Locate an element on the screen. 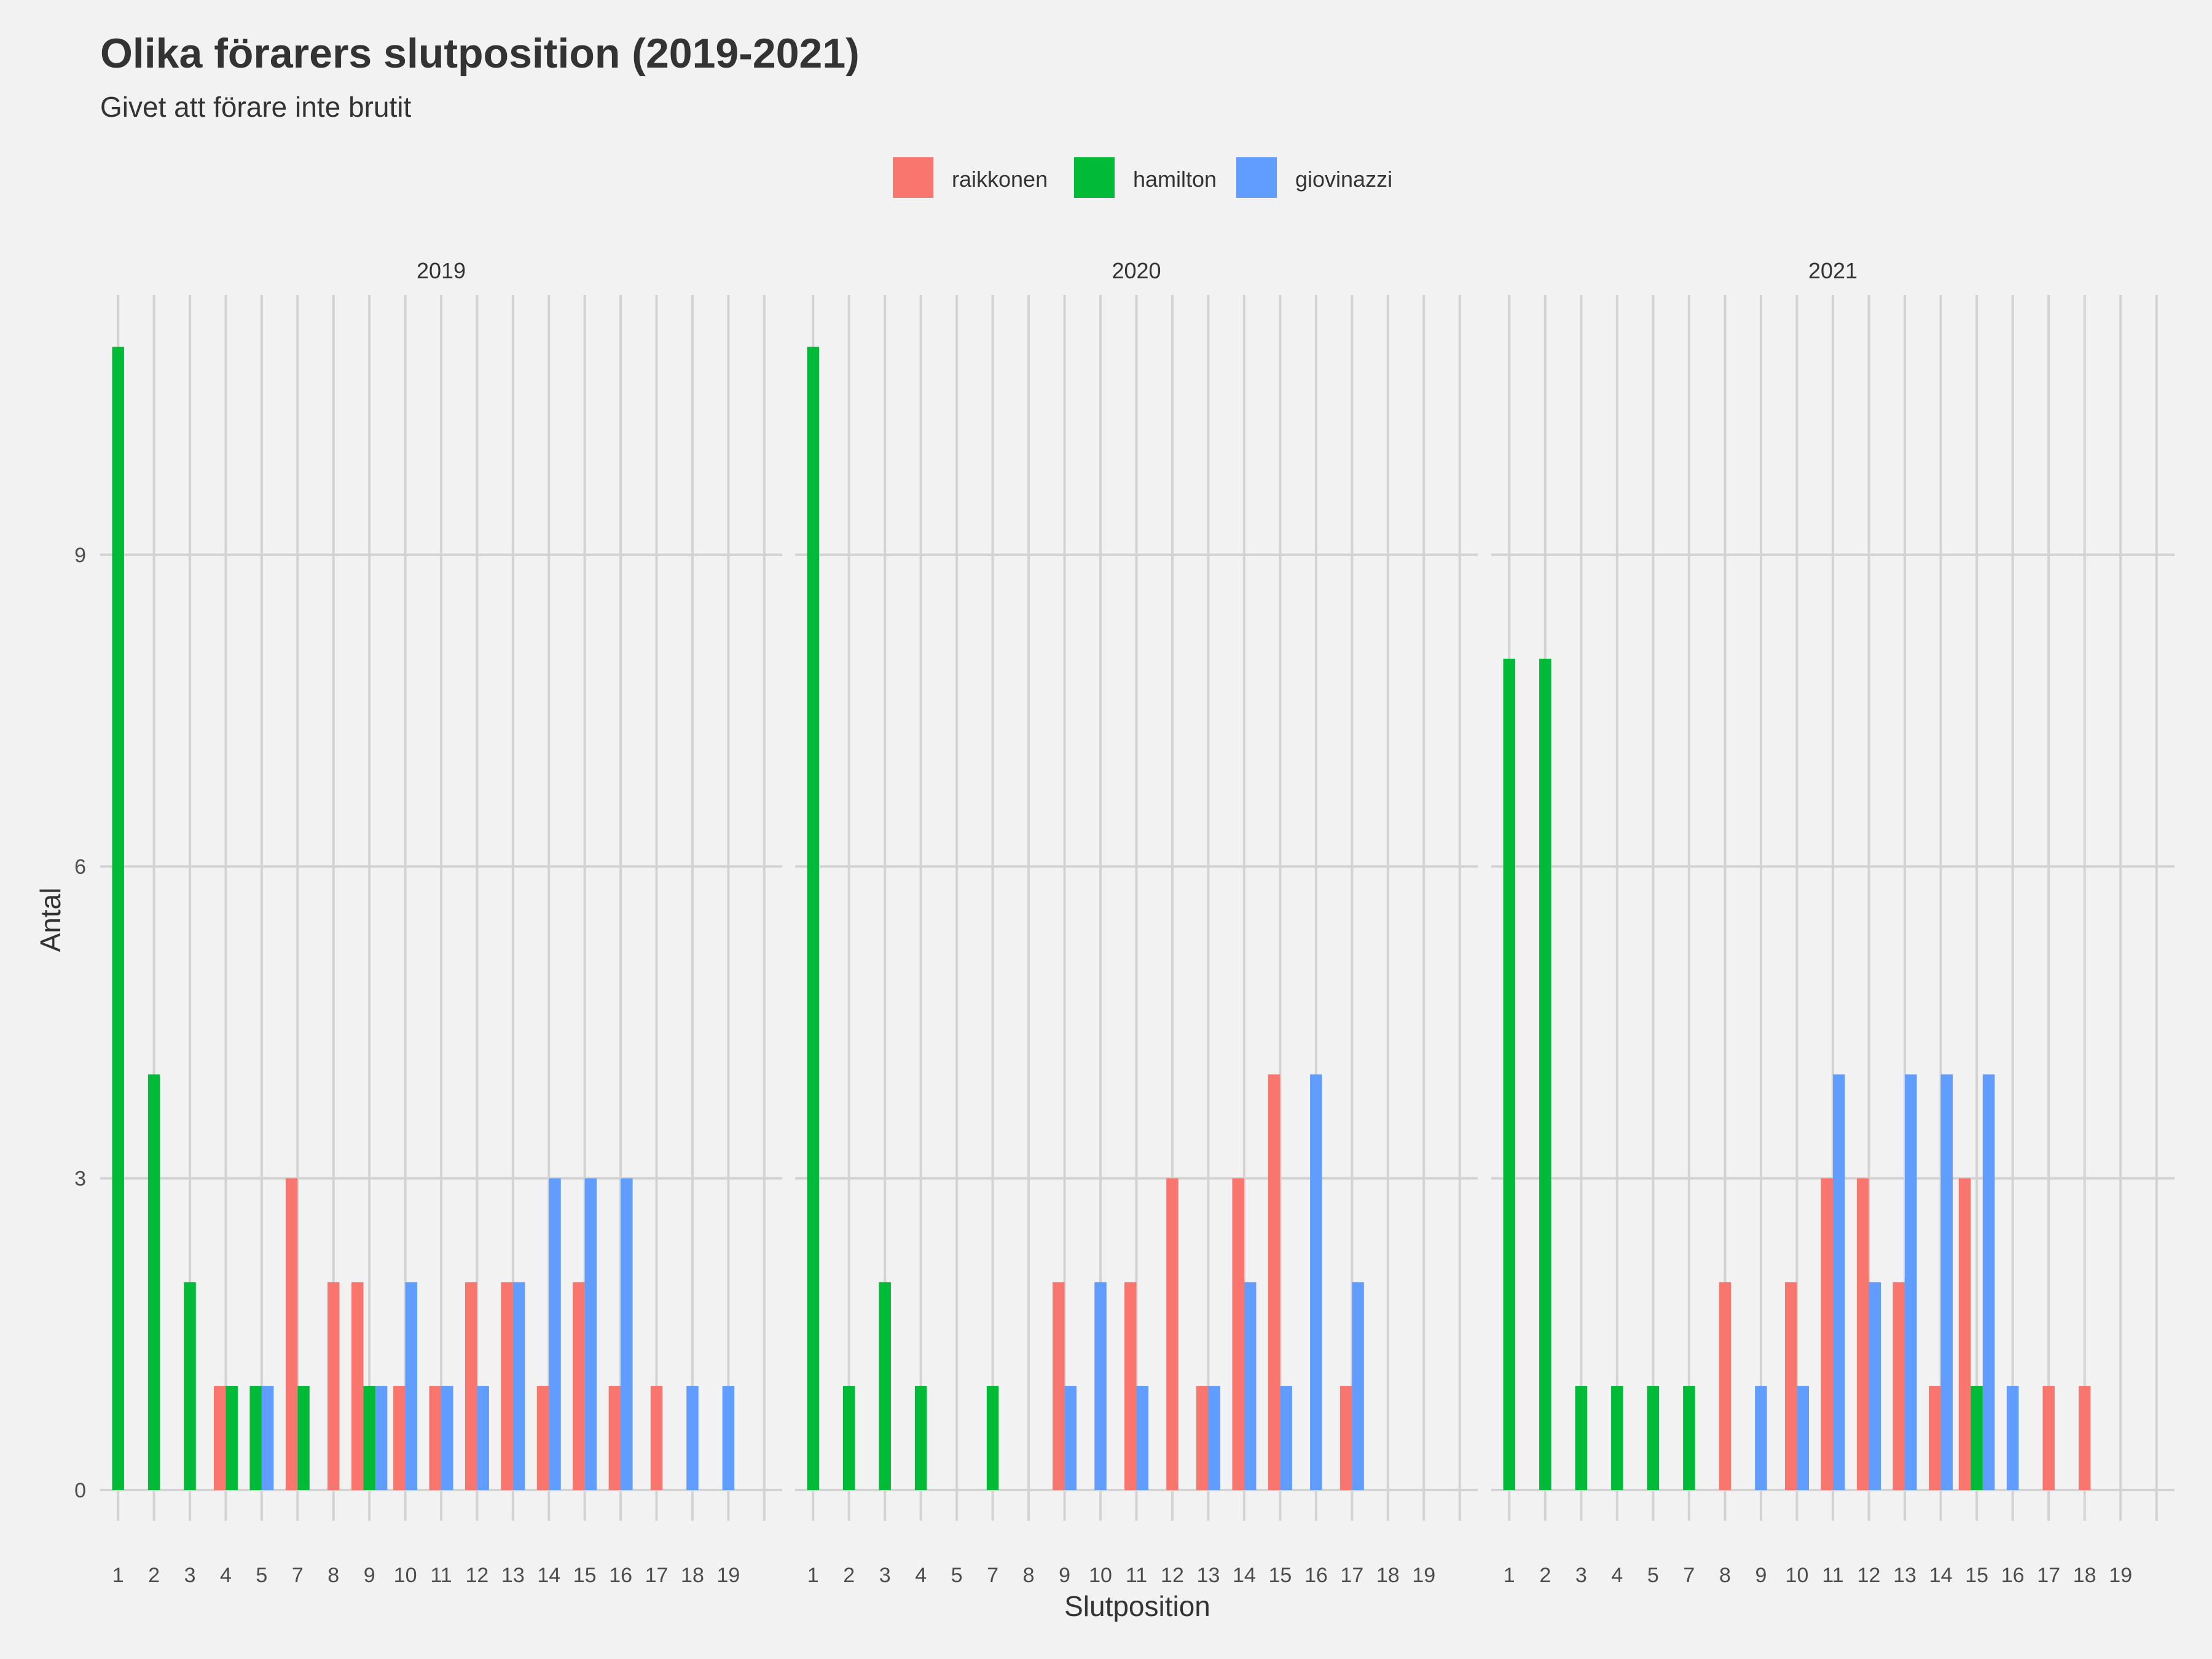 The height and width of the screenshot is (1659, 2212). legend-label-giovinazzi: giovinazzi is located at coordinates (1343, 179).